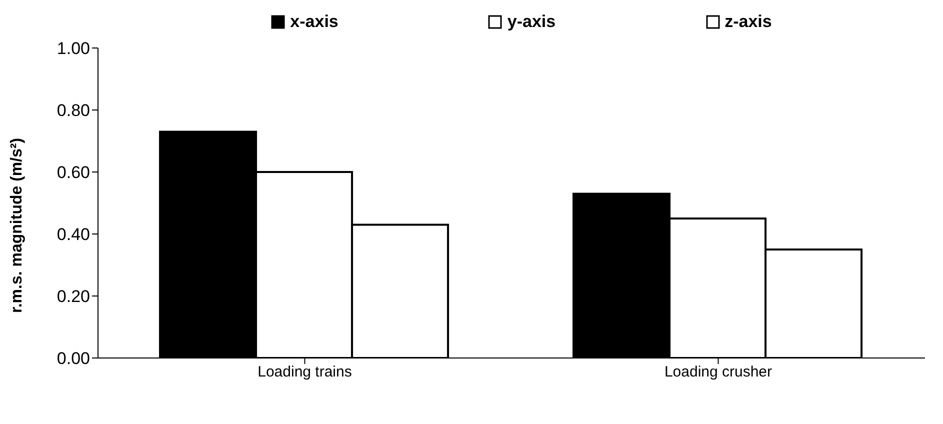  Describe the element at coordinates (73, 110) in the screenshot. I see `y-tick-label: 0.80` at that location.